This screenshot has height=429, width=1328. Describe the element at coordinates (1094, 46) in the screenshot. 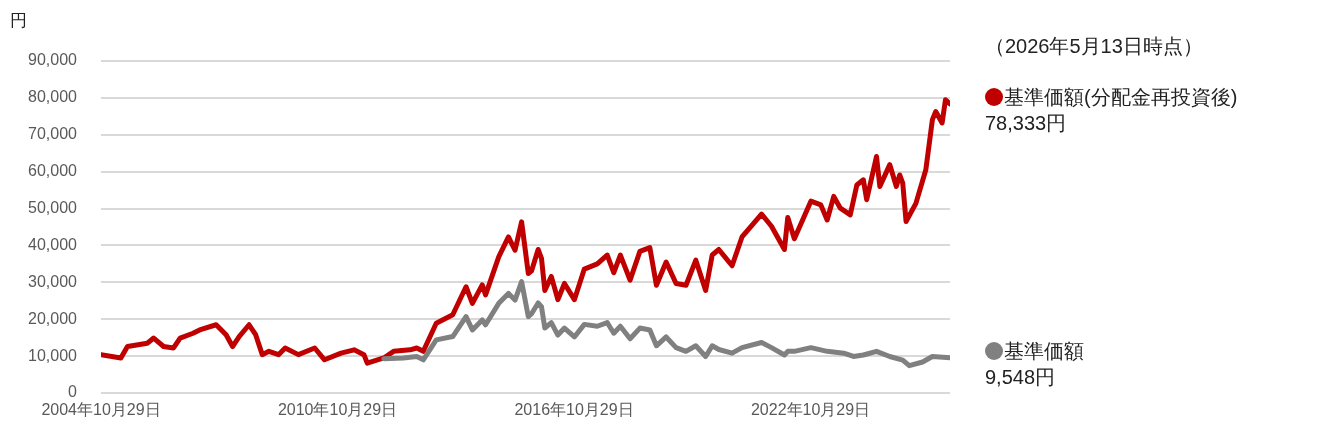

I see `text: （2026年5月13日時点）` at that location.